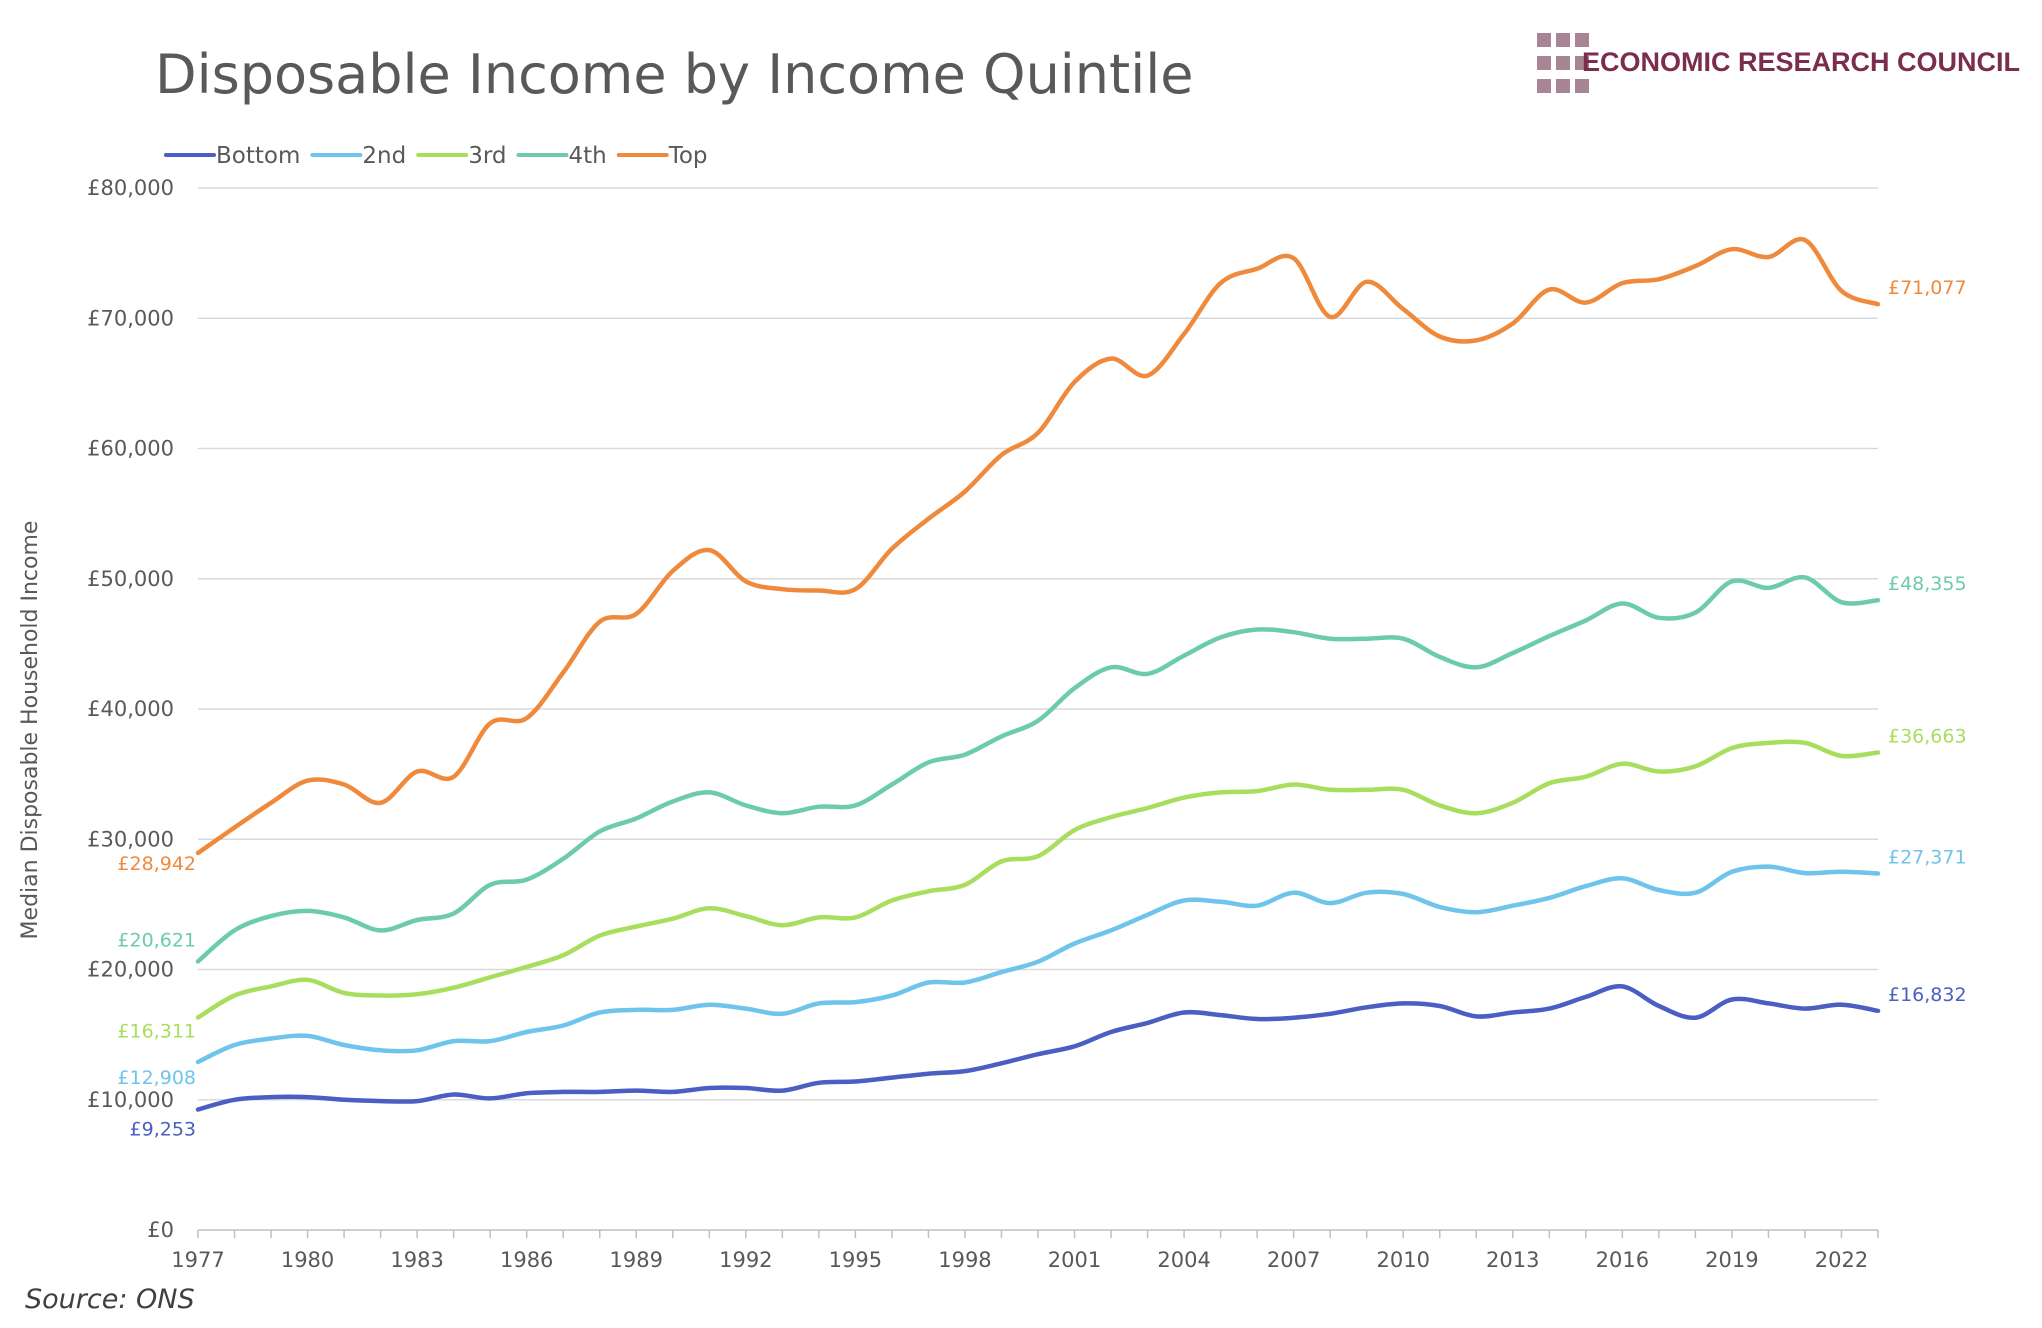 This screenshot has height=1328, width=2042. I want to click on start-label-2nd: £12,908, so click(156, 1078).